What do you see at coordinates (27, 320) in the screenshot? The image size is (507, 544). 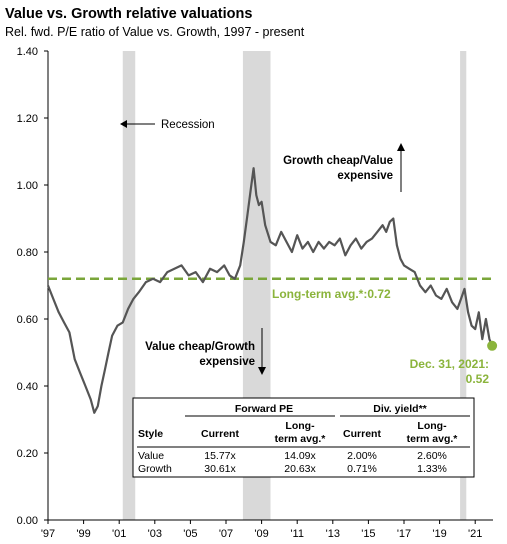 I see `y-tick-label: 0.60` at bounding box center [27, 320].